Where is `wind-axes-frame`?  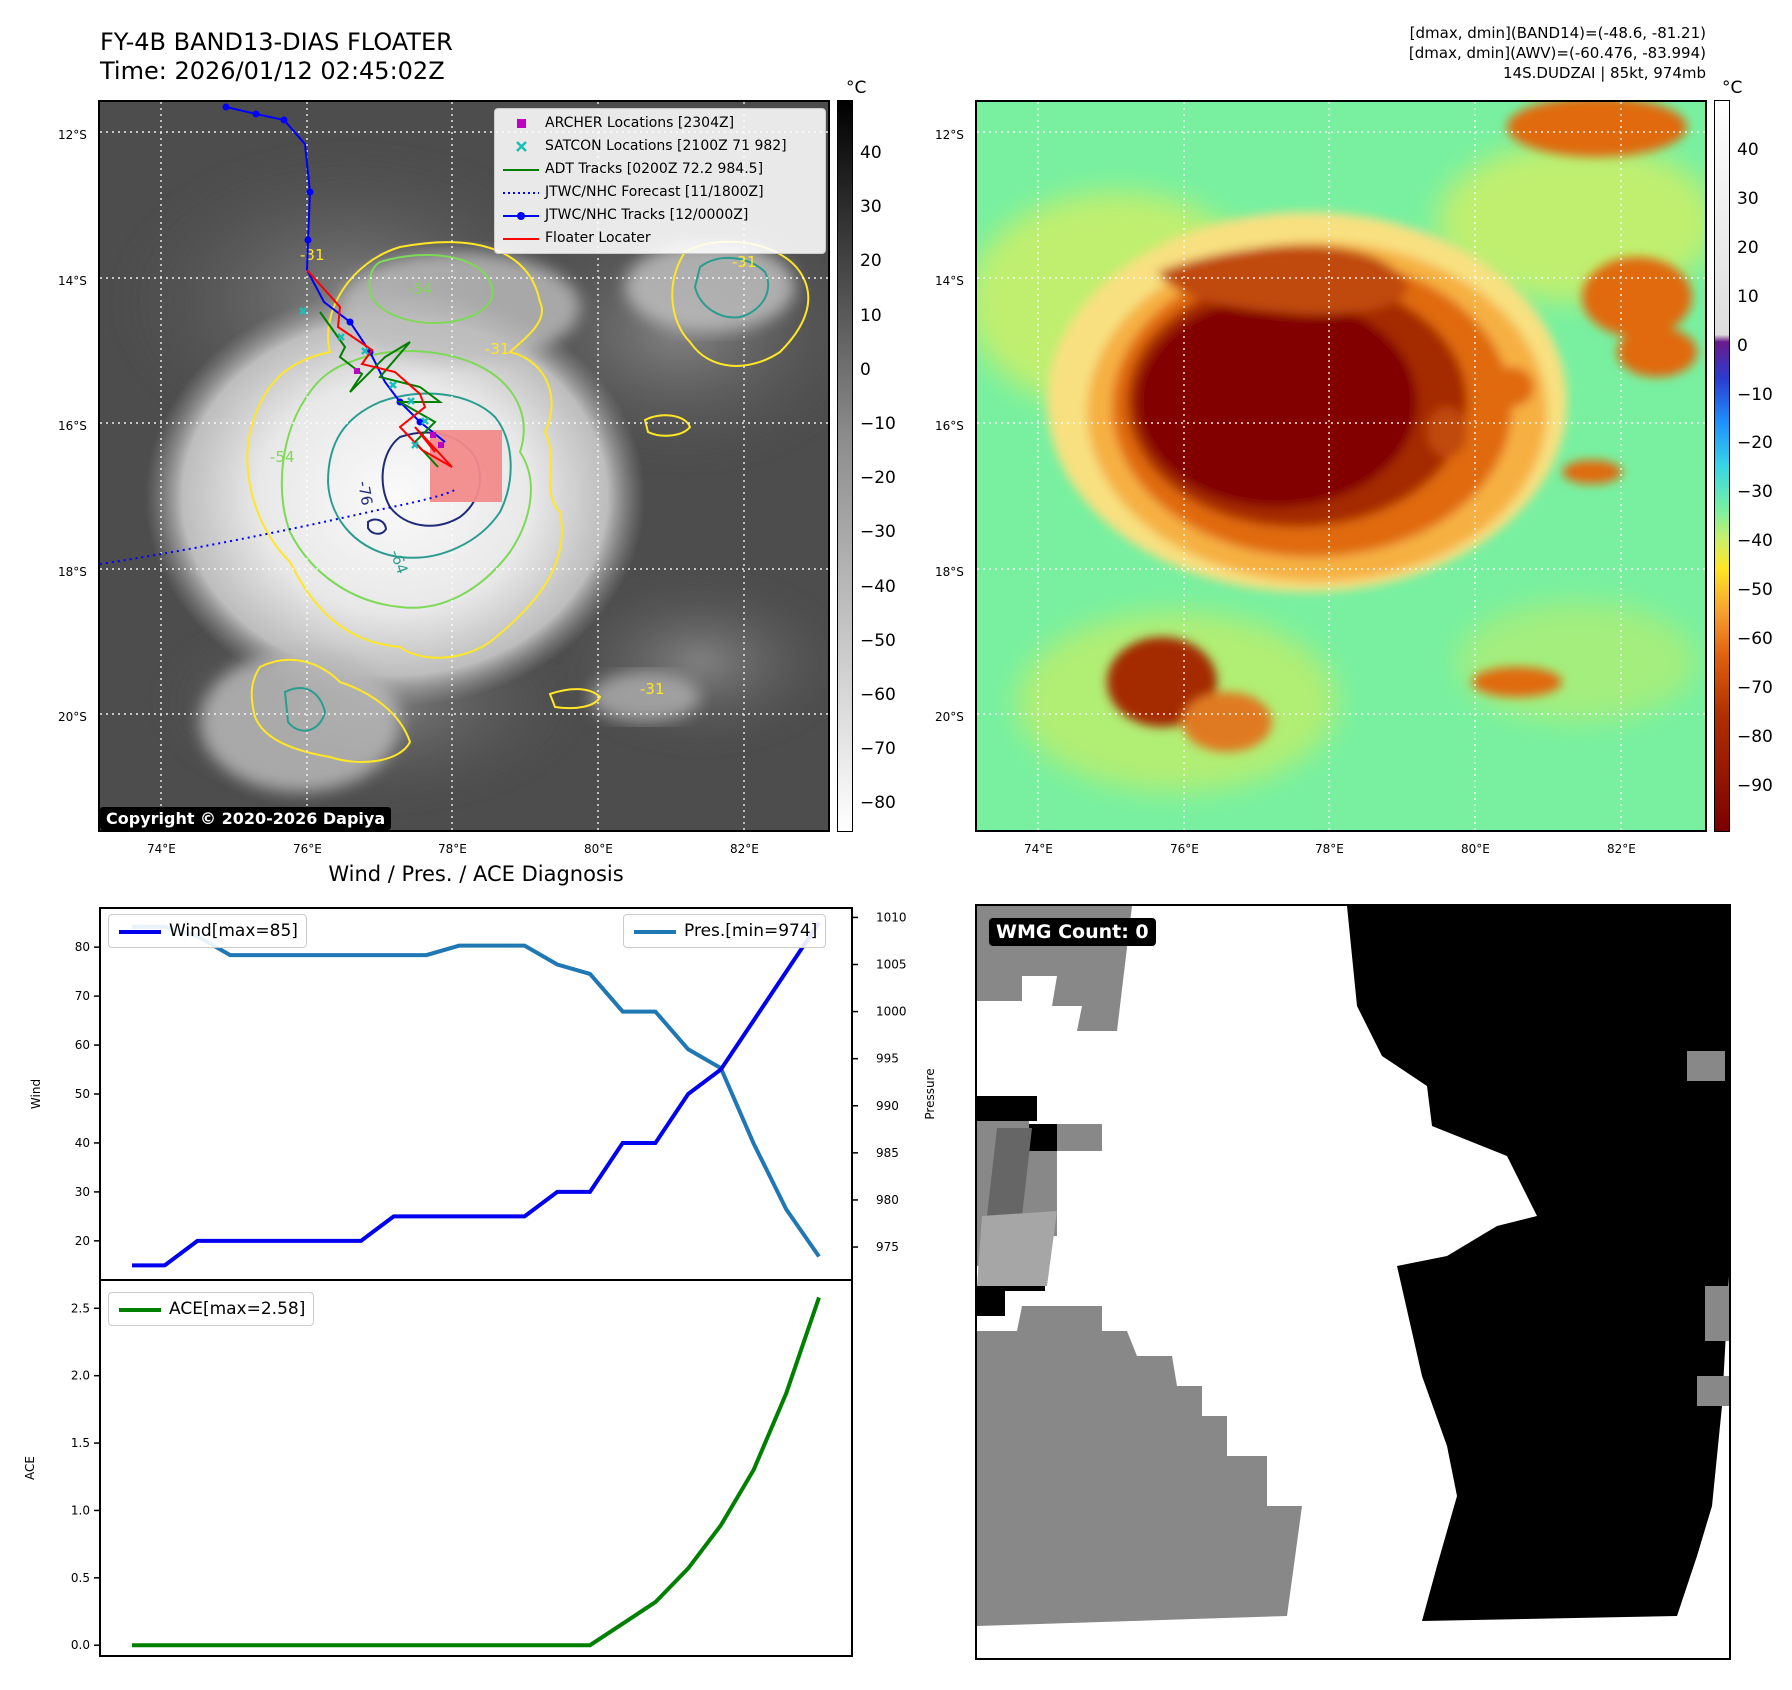 wind-axes-frame is located at coordinates (476, 1094).